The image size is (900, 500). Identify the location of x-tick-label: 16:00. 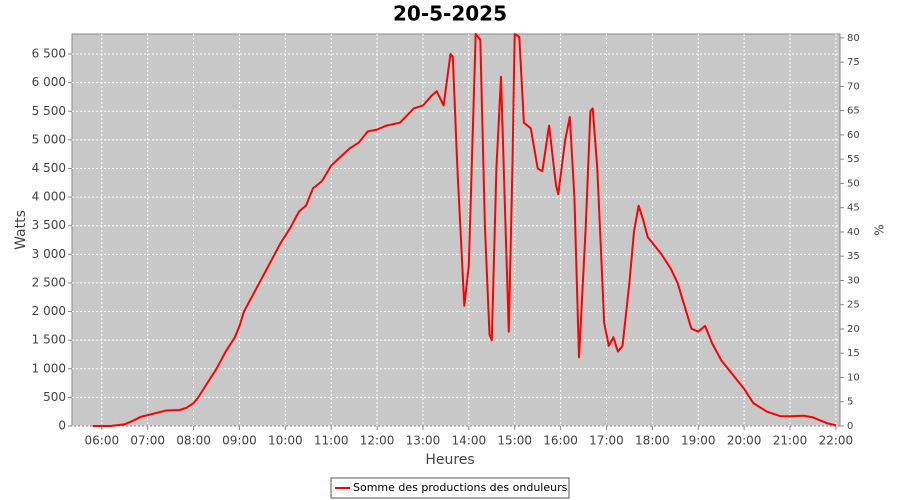
(560, 441).